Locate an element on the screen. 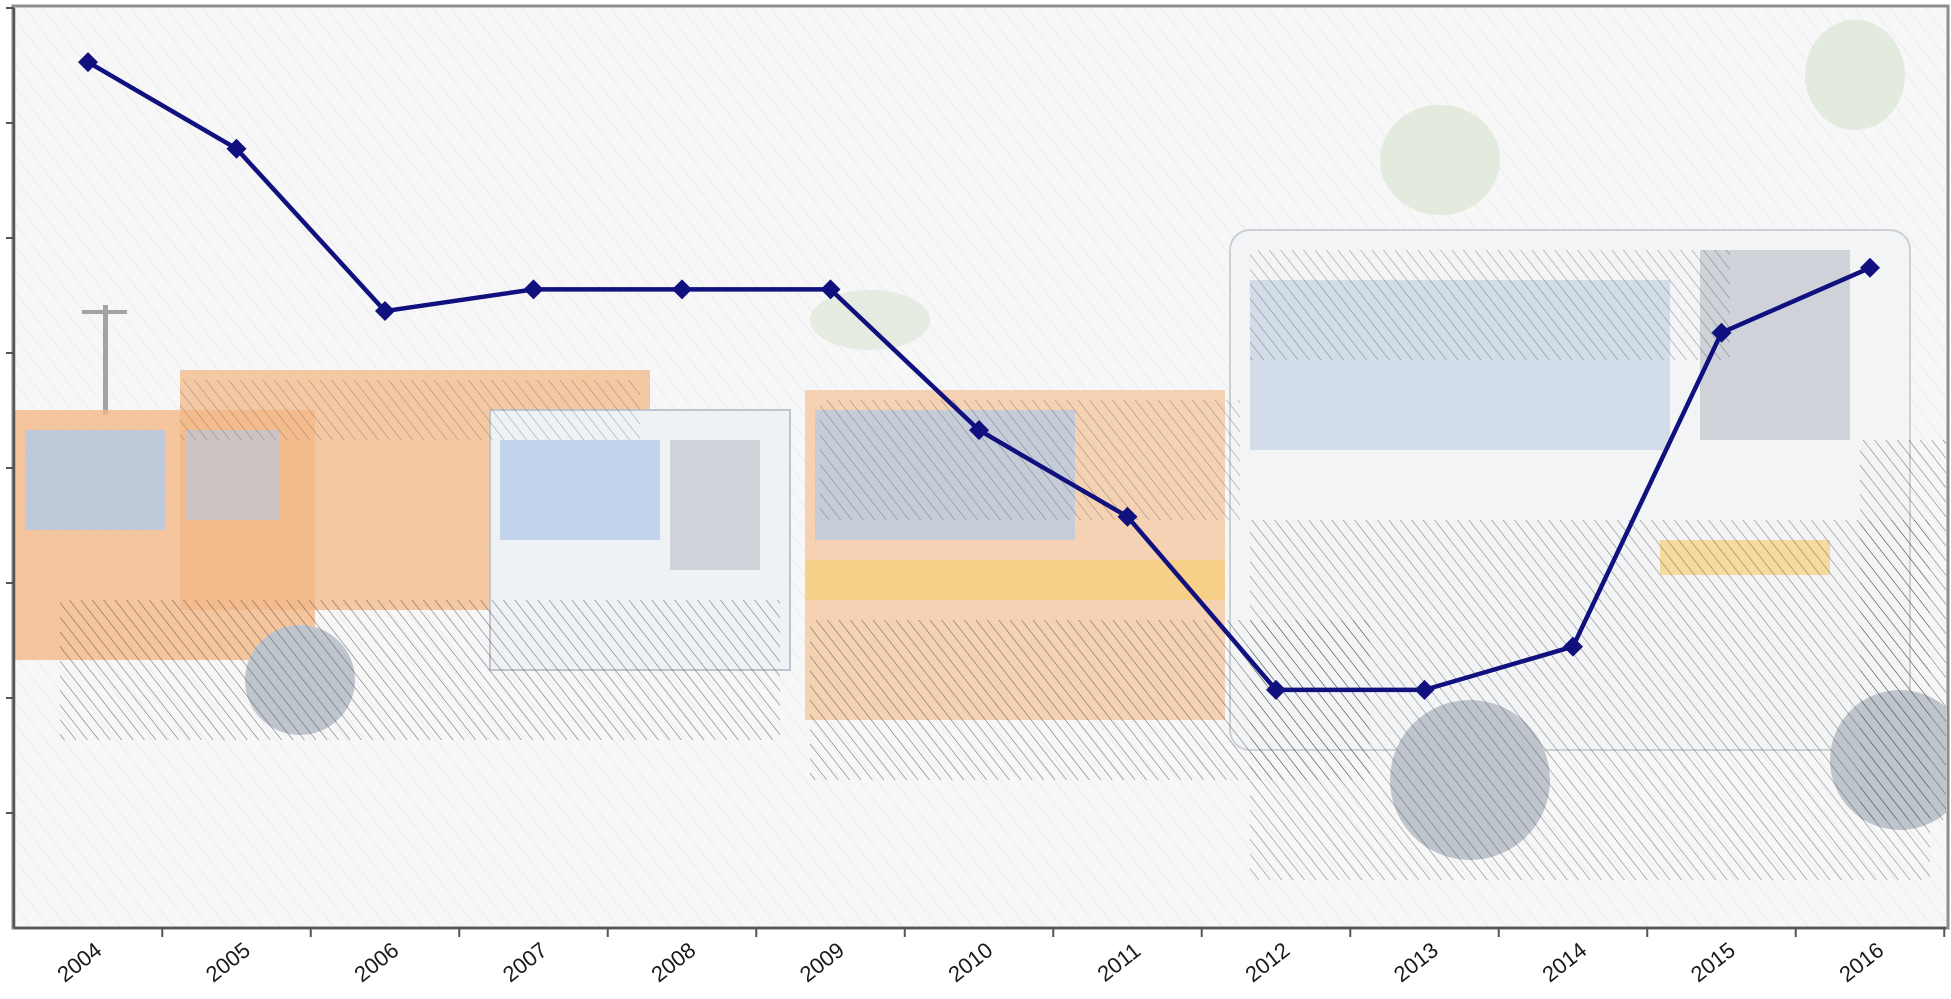  x-tick-label: 2008 is located at coordinates (673, 962).